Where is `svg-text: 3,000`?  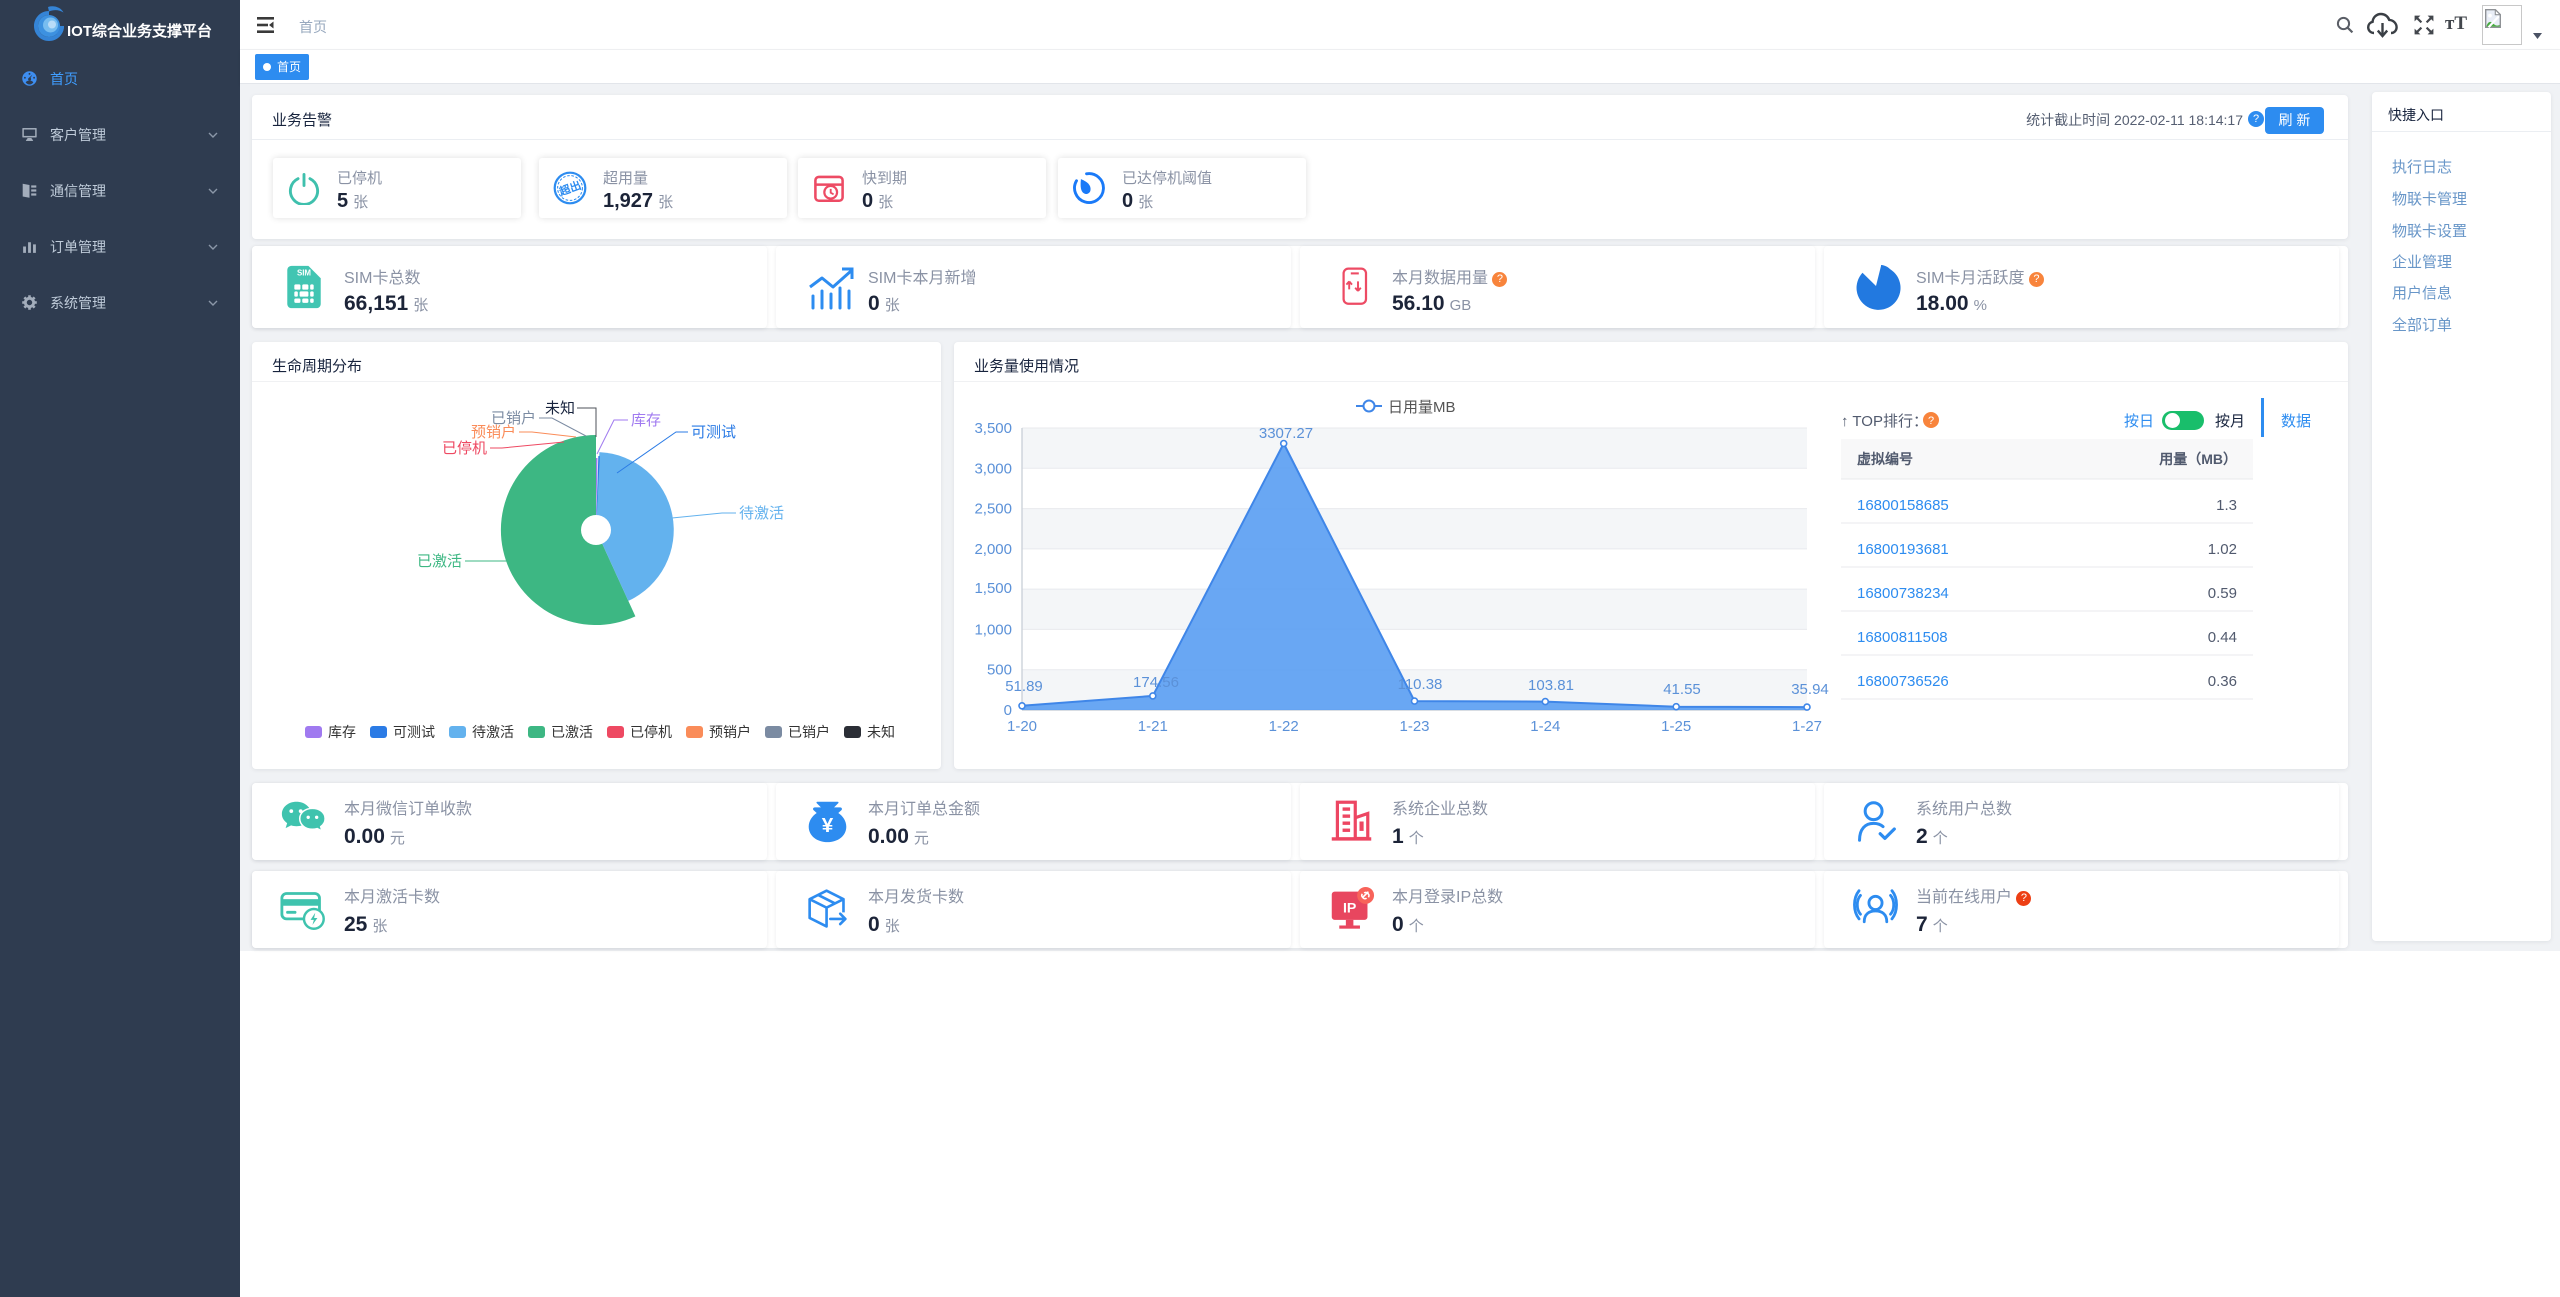
svg-text: 3,000 is located at coordinates (993, 468).